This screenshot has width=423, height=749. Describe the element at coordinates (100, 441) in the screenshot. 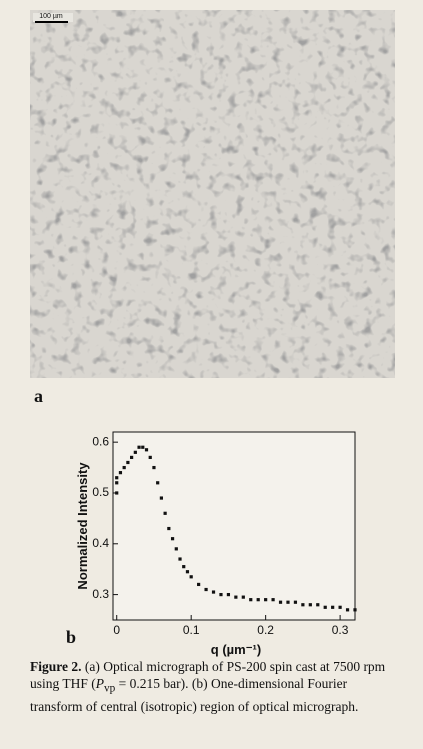

I see `y-tick-label: 0.6` at that location.